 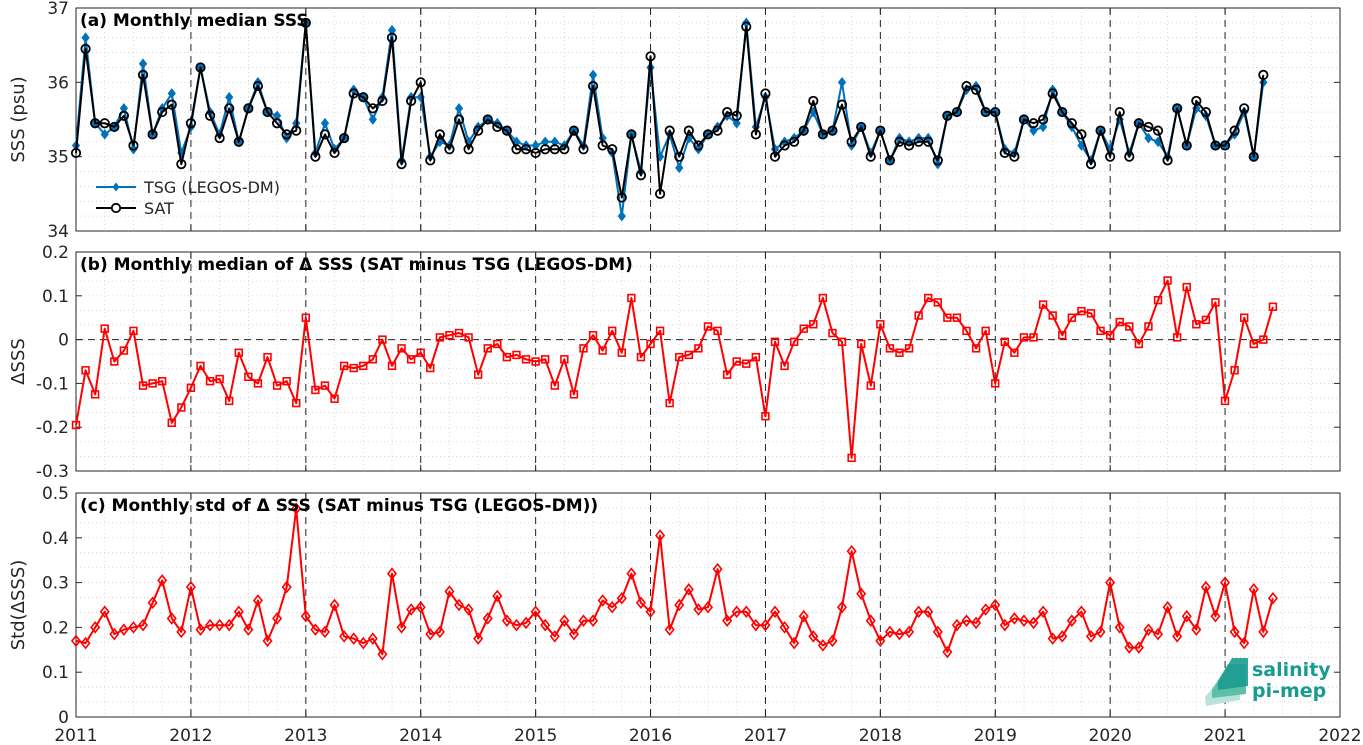 I want to click on y-tick-label: 0.2, so click(x=55, y=253).